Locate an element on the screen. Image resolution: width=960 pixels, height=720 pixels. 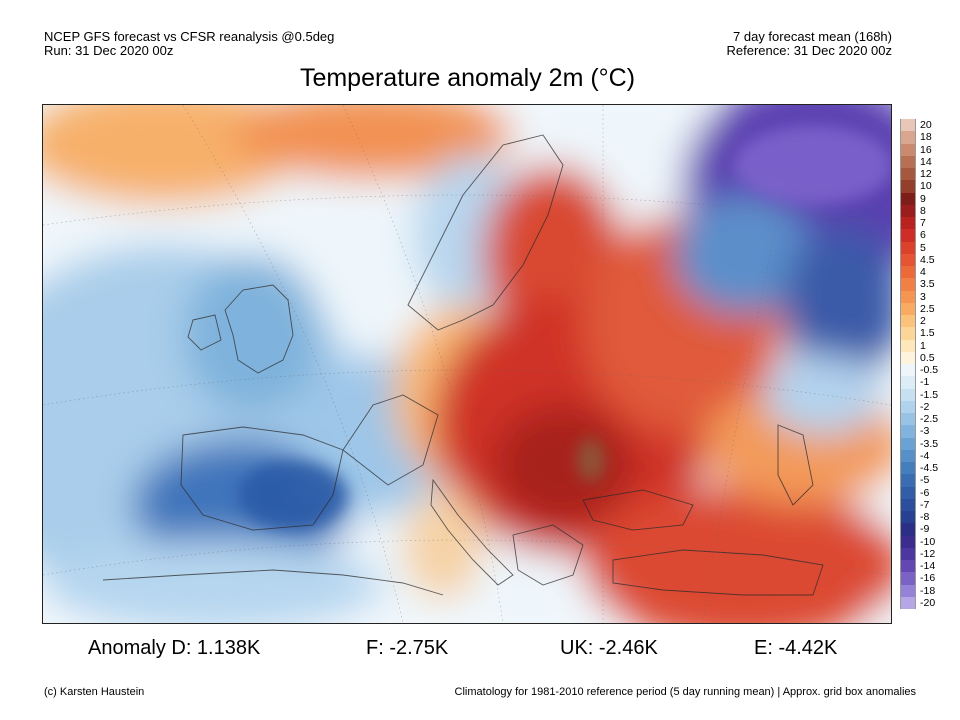
legend-label: 4.5 is located at coordinates (927, 259).